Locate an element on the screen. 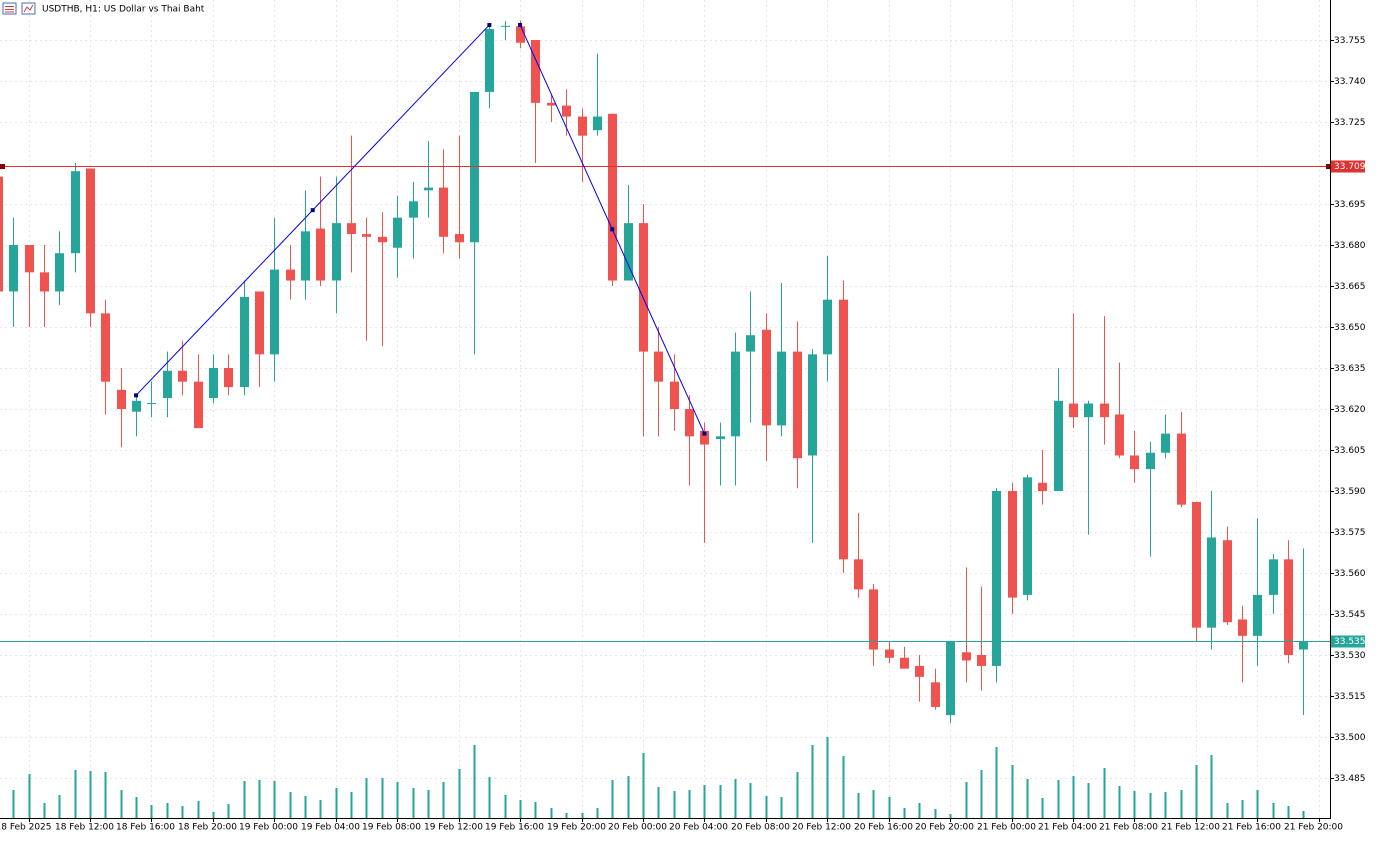 The height and width of the screenshot is (841, 1378). price-label-box is located at coordinates (1348, 166).